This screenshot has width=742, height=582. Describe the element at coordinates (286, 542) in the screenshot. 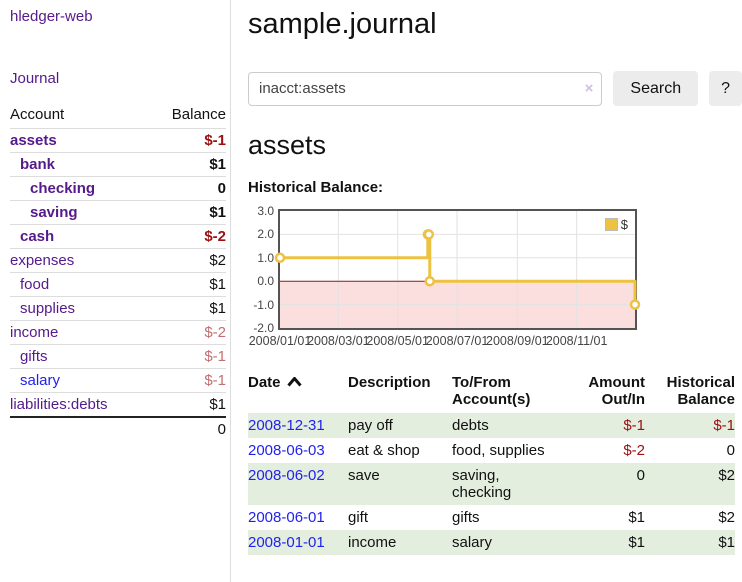

I see `txn-date-link: 2008-01-01` at that location.